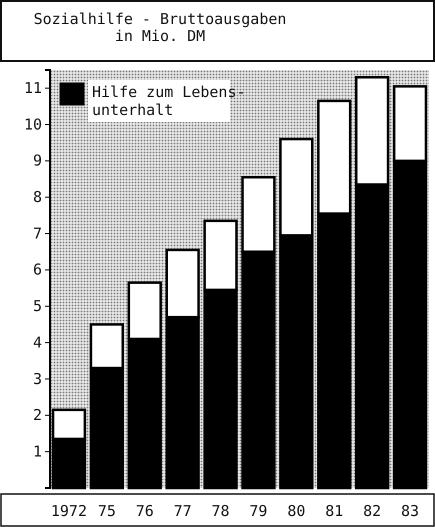  Describe the element at coordinates (372, 511) in the screenshot. I see `x-tick-label: 82` at that location.